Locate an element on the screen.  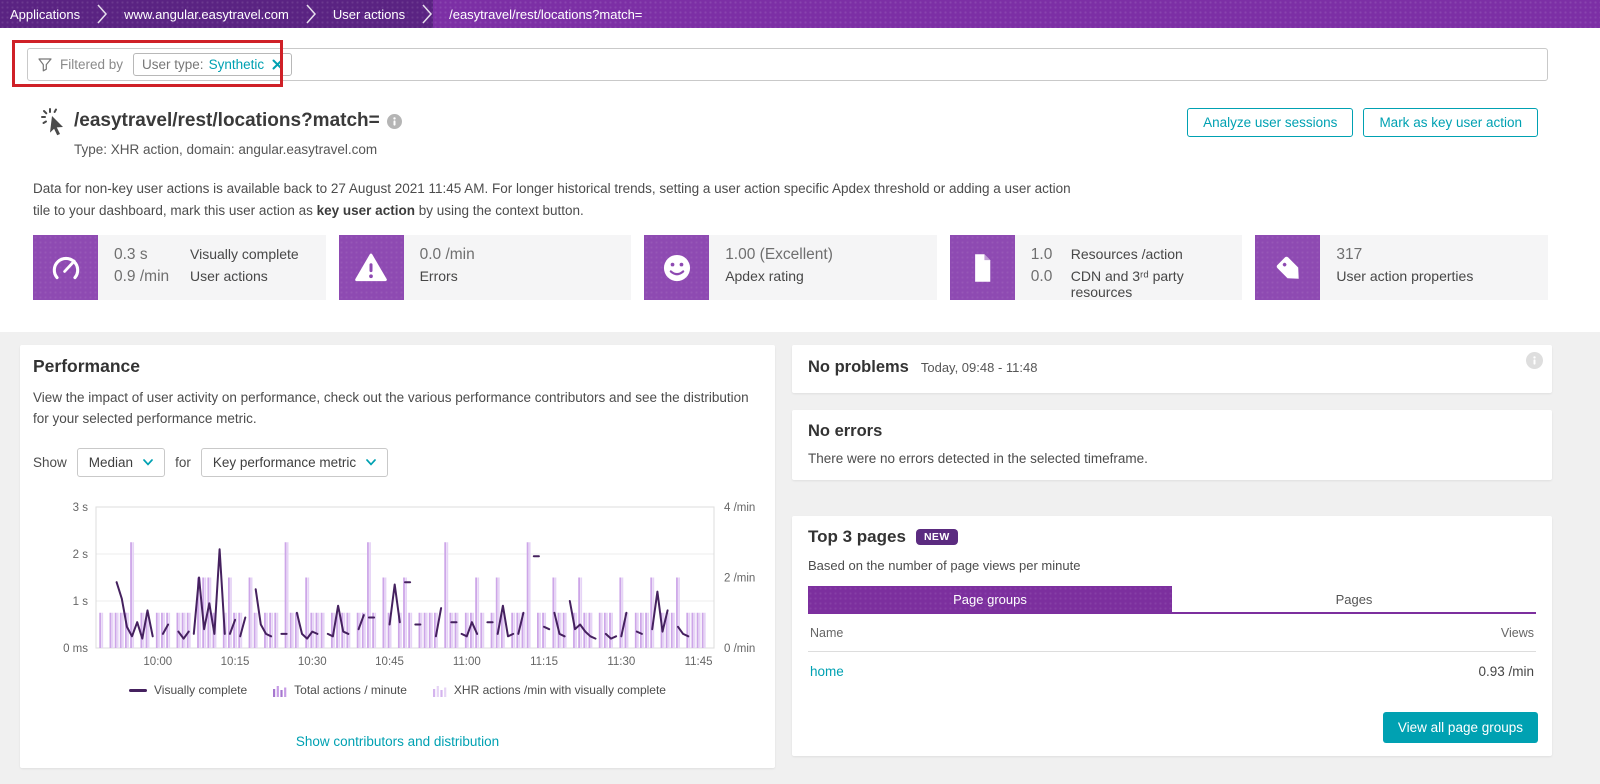
page-group-link: home is located at coordinates (827, 671).